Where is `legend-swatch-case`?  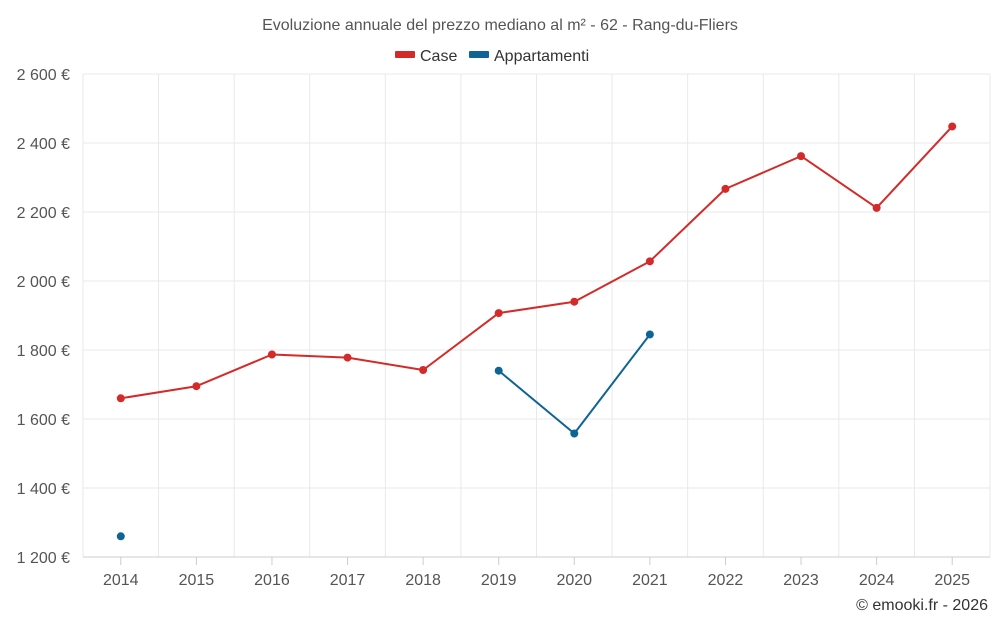 legend-swatch-case is located at coordinates (405, 54).